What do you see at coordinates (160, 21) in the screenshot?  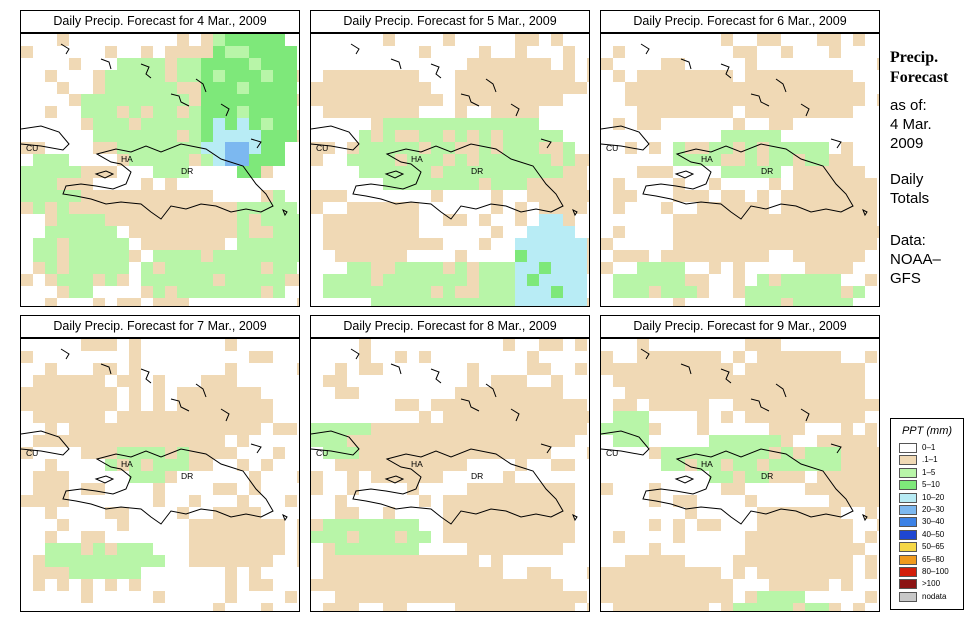 I see `panel-title: Daily Precip. Forecast for 4 Mar., 2009` at bounding box center [160, 21].